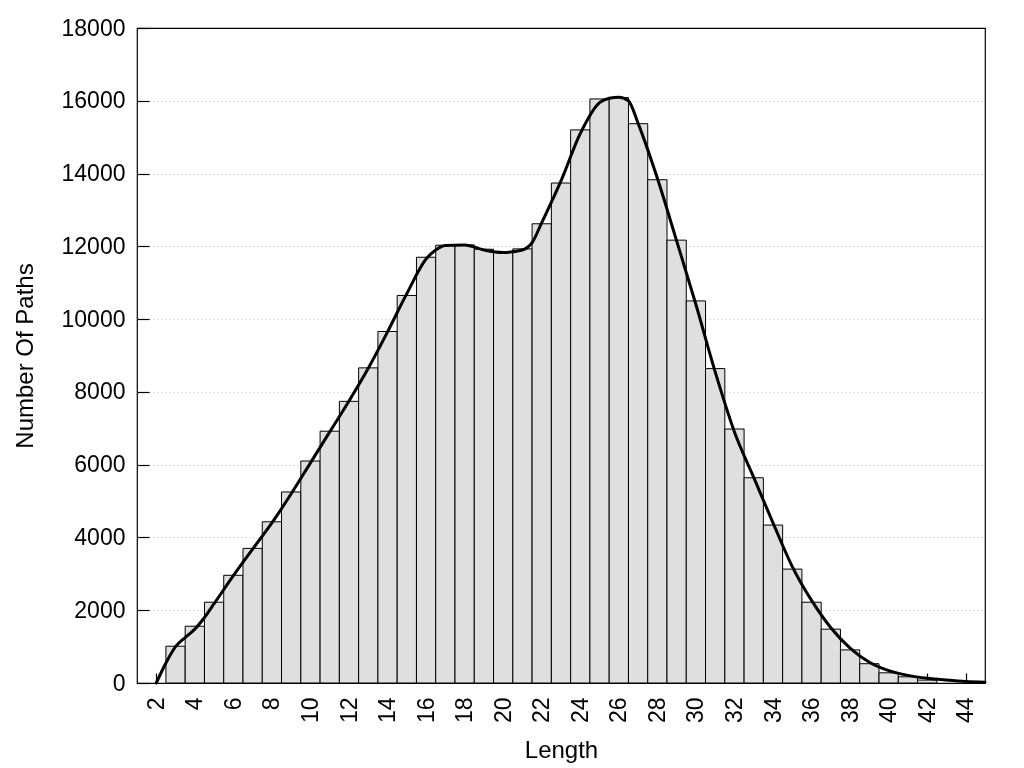 The width and height of the screenshot is (1024, 768). Describe the element at coordinates (348, 710) in the screenshot. I see `x-tick-label: 12` at that location.